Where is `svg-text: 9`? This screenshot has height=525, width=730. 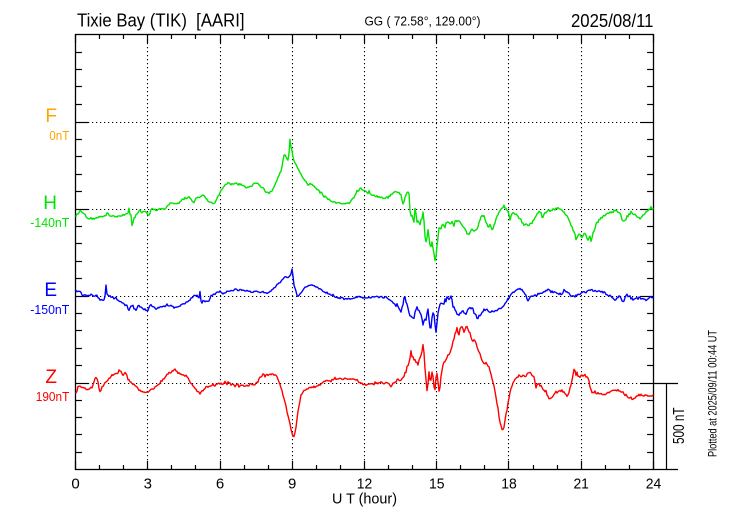 svg-text: 9 is located at coordinates (292, 484).